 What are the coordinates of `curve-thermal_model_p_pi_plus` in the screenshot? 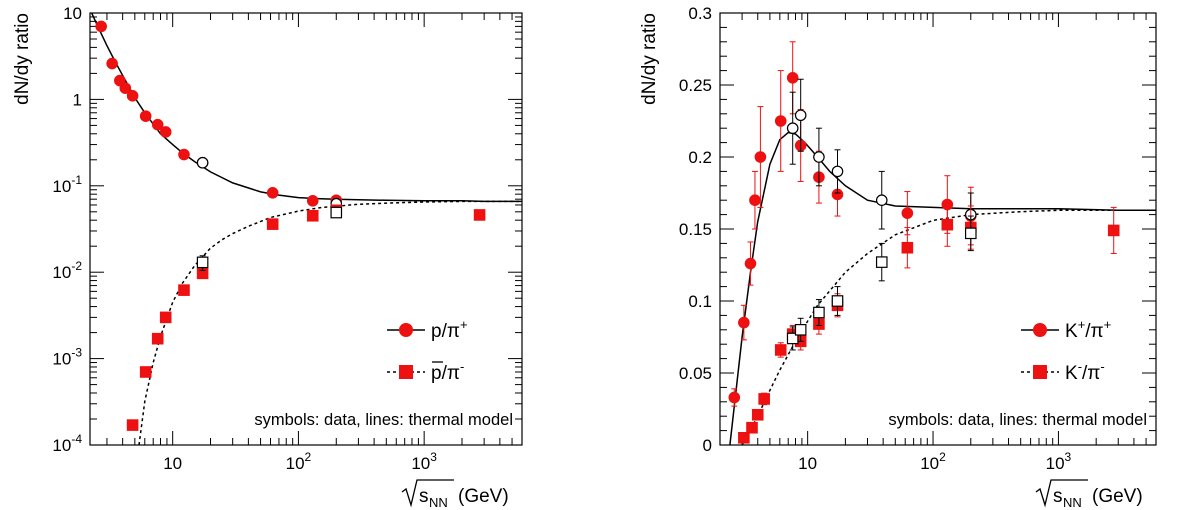 It's located at (306, 108).